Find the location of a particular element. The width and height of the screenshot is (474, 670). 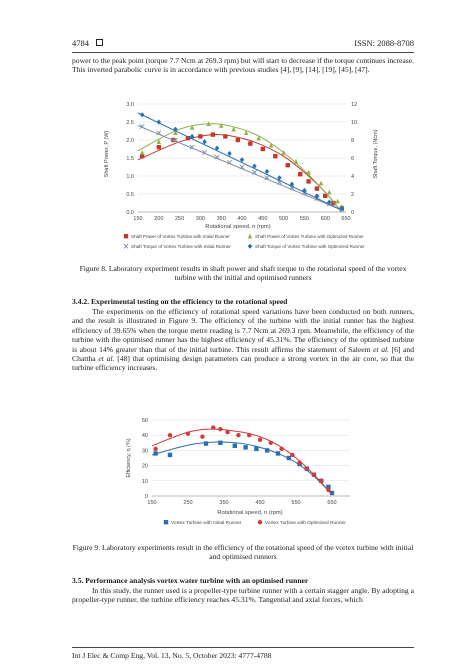

x-tick-label: 200 is located at coordinates (158, 219).